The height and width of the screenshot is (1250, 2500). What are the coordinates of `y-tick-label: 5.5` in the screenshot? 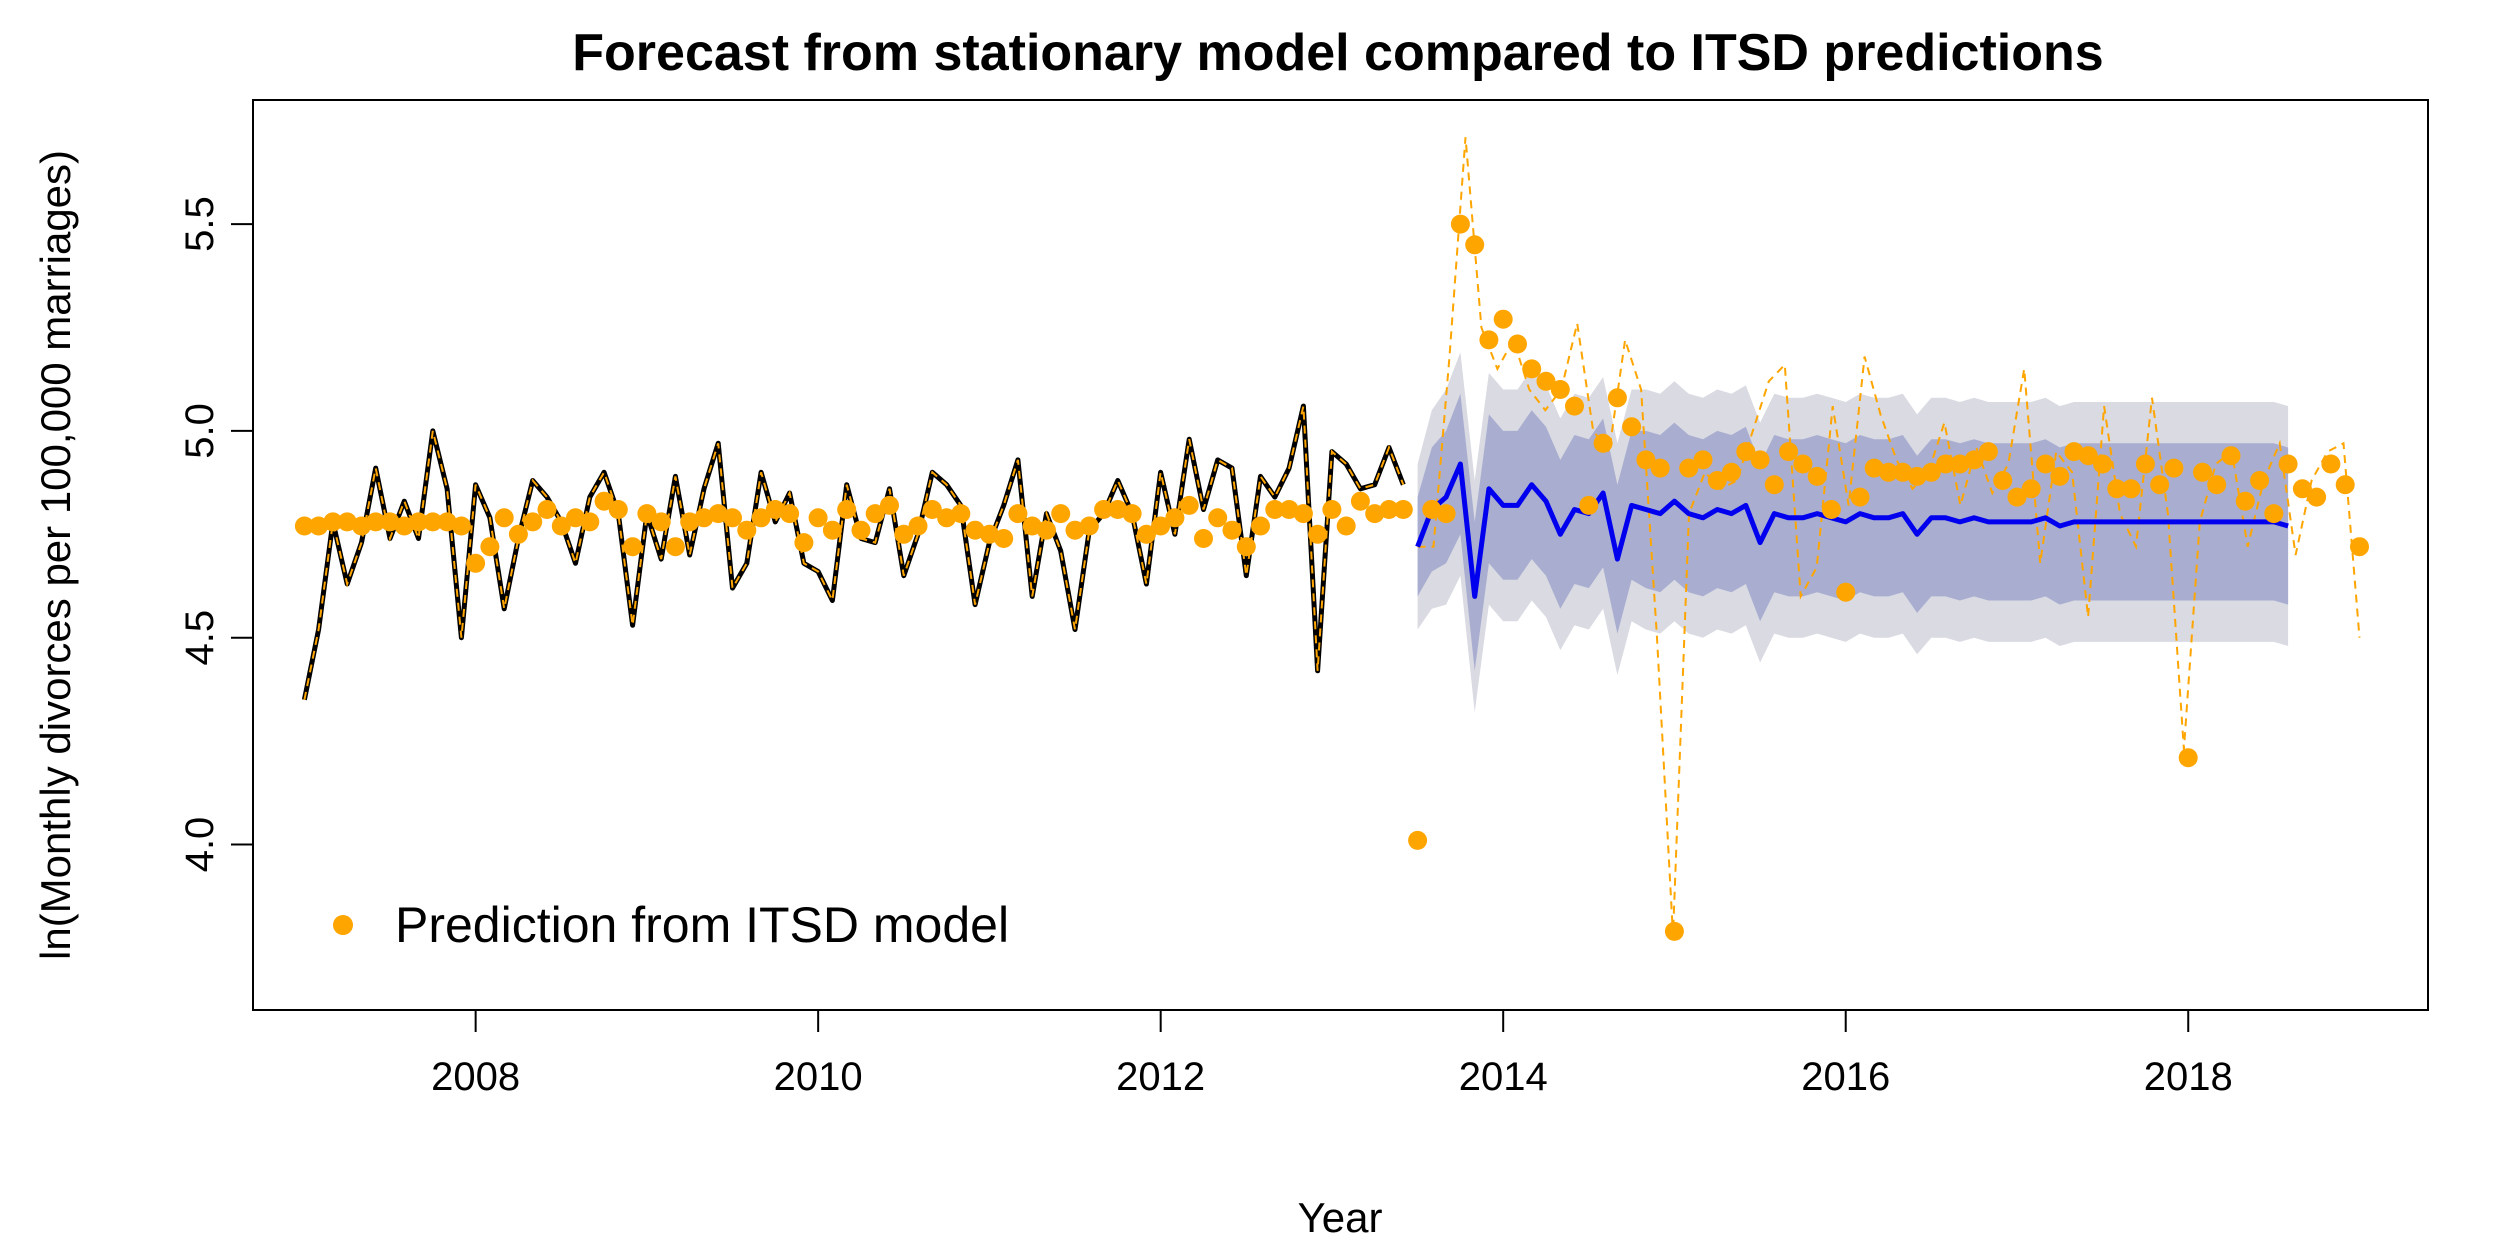 It's located at (200, 224).